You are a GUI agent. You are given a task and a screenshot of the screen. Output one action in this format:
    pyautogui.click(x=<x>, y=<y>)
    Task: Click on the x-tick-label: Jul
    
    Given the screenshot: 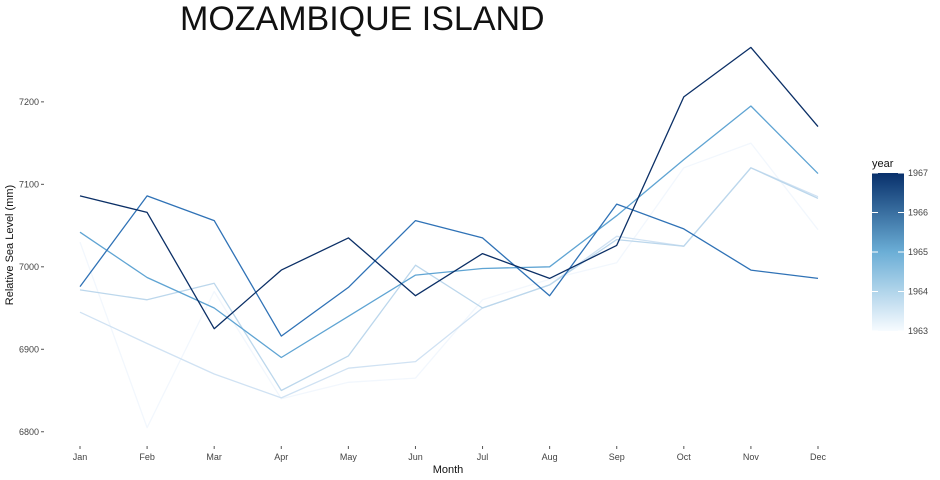 What is the action you would take?
    pyautogui.click(x=483, y=457)
    